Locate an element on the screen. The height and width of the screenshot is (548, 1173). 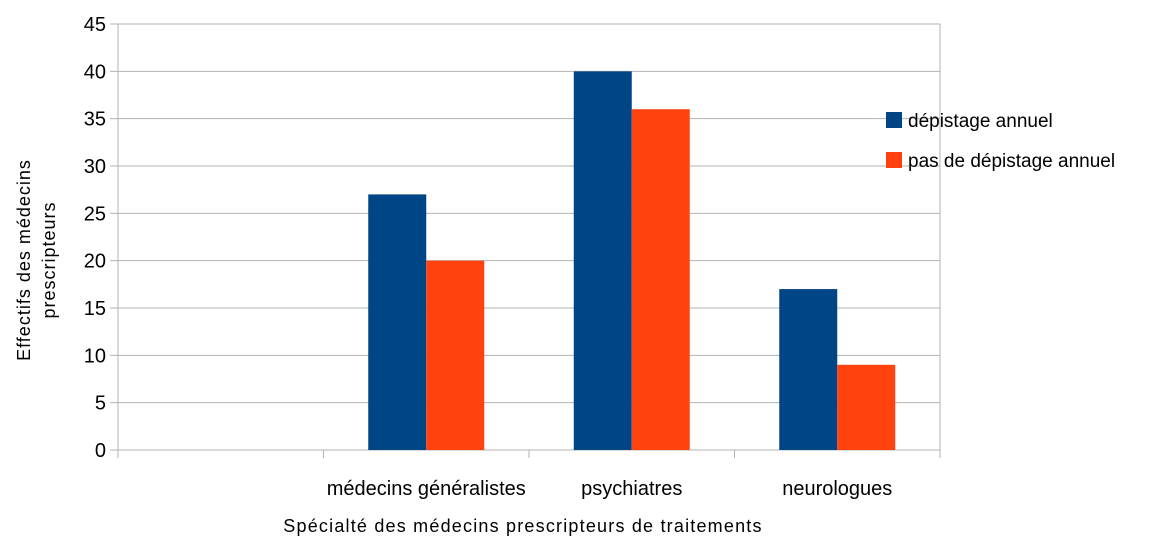
y-axis-title-line-1: Effectifs des médecins is located at coordinates (24, 260).